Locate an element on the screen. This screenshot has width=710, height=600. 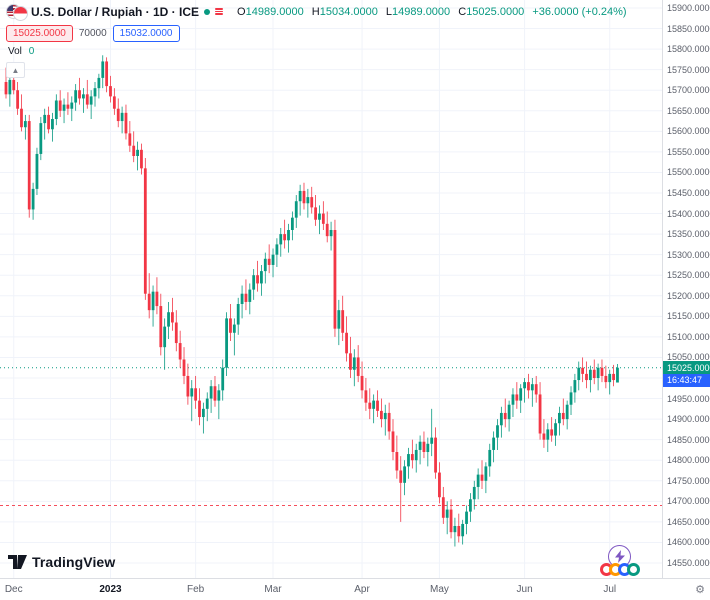
price-tick-label: 15900.0000 is located at coordinates (688, 8).